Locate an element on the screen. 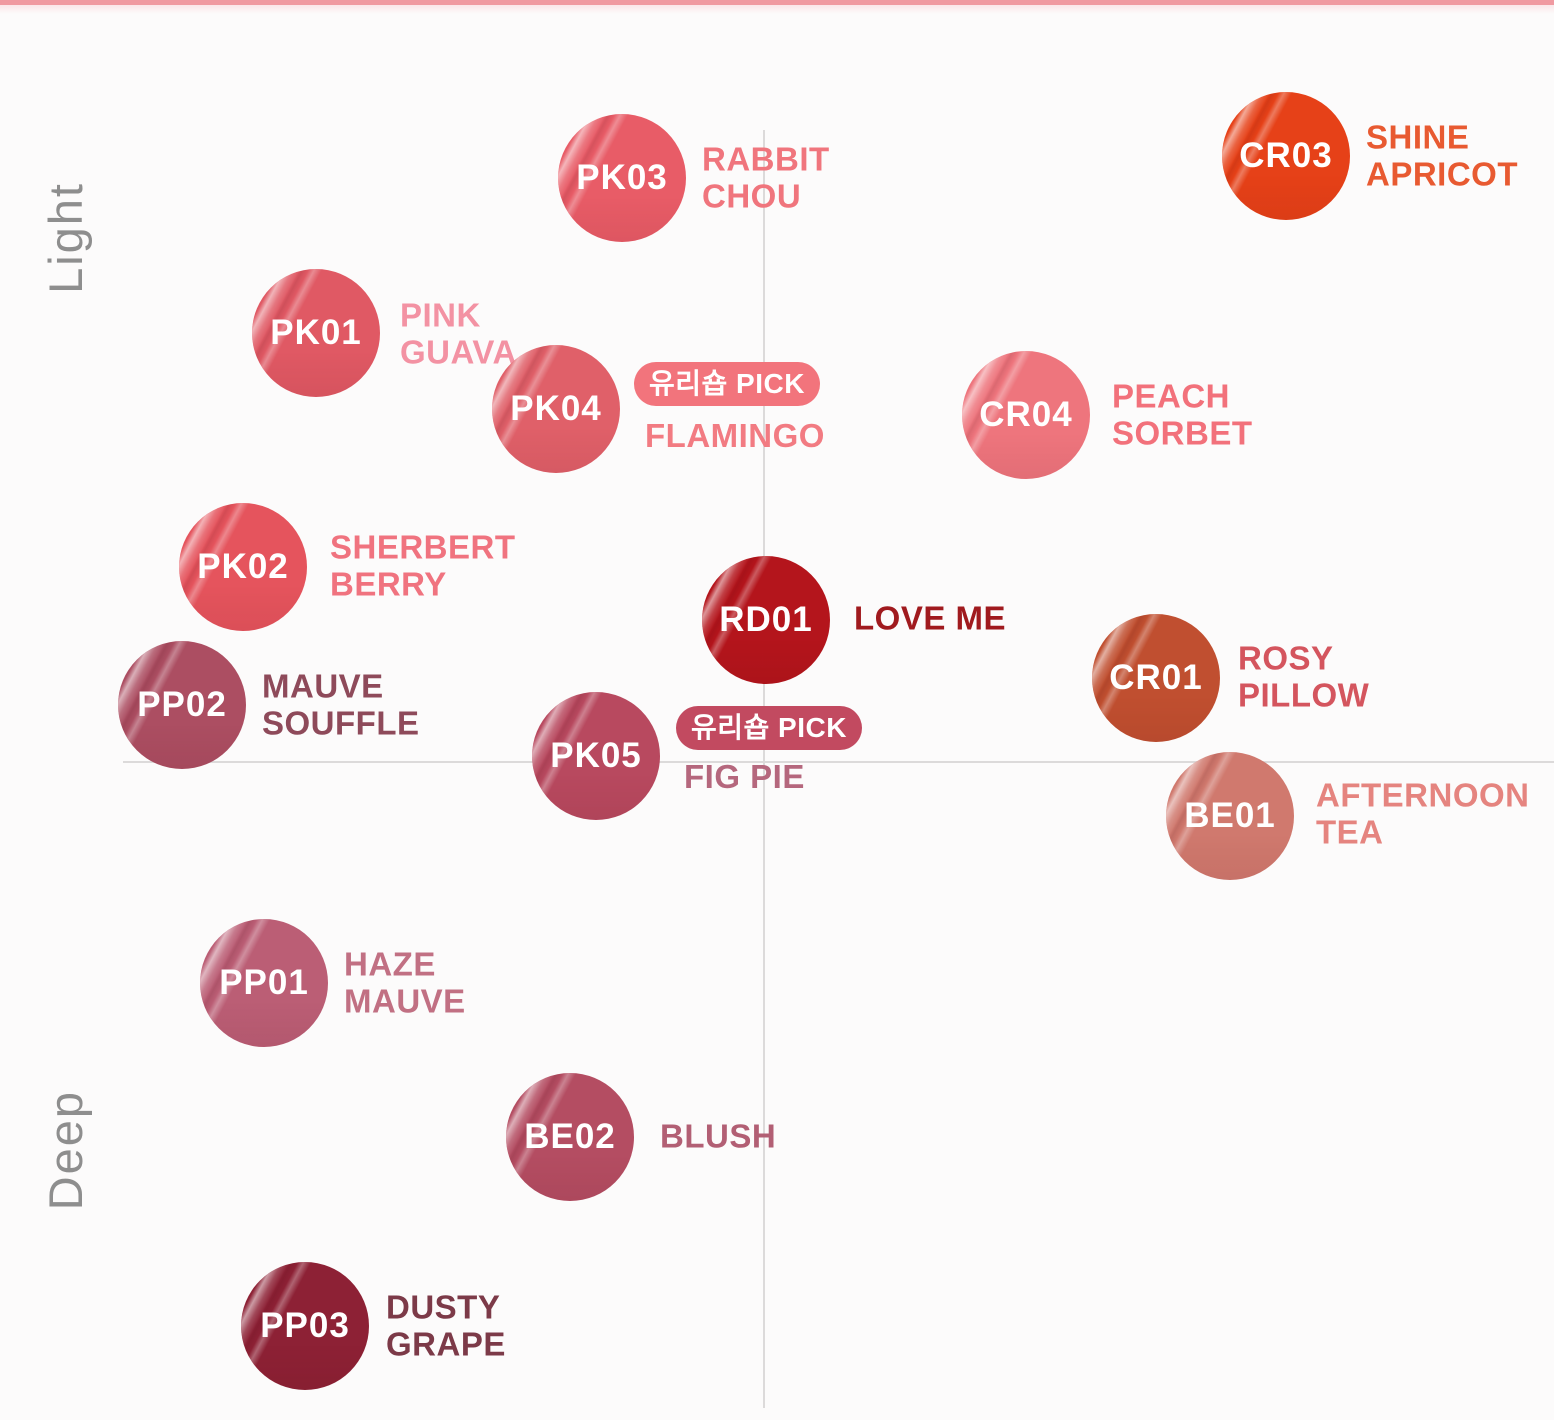 This screenshot has height=1420, width=1554. shade-code: PK03 is located at coordinates (622, 177).